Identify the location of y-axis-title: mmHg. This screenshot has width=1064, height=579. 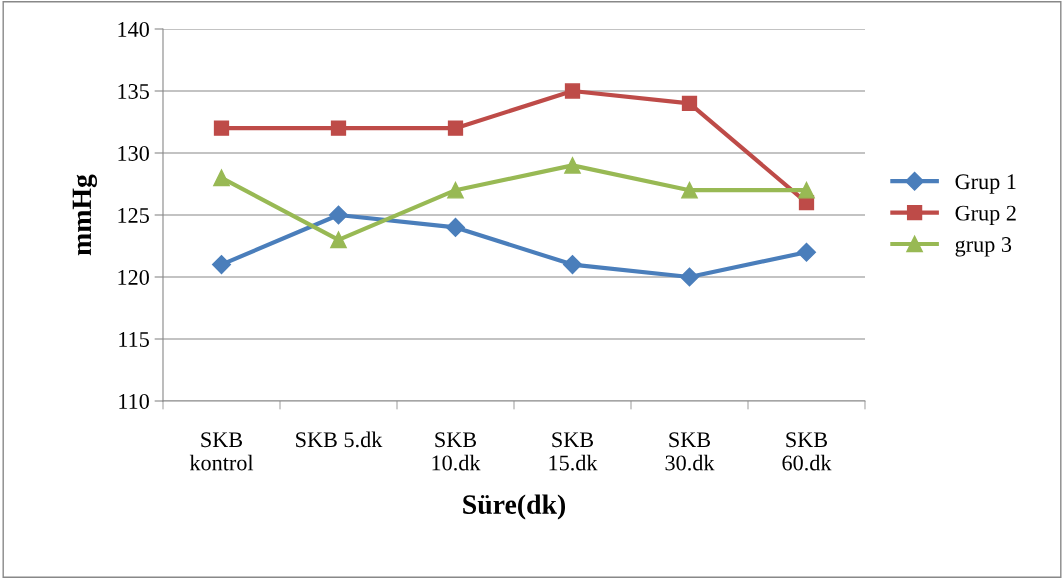
(85, 215).